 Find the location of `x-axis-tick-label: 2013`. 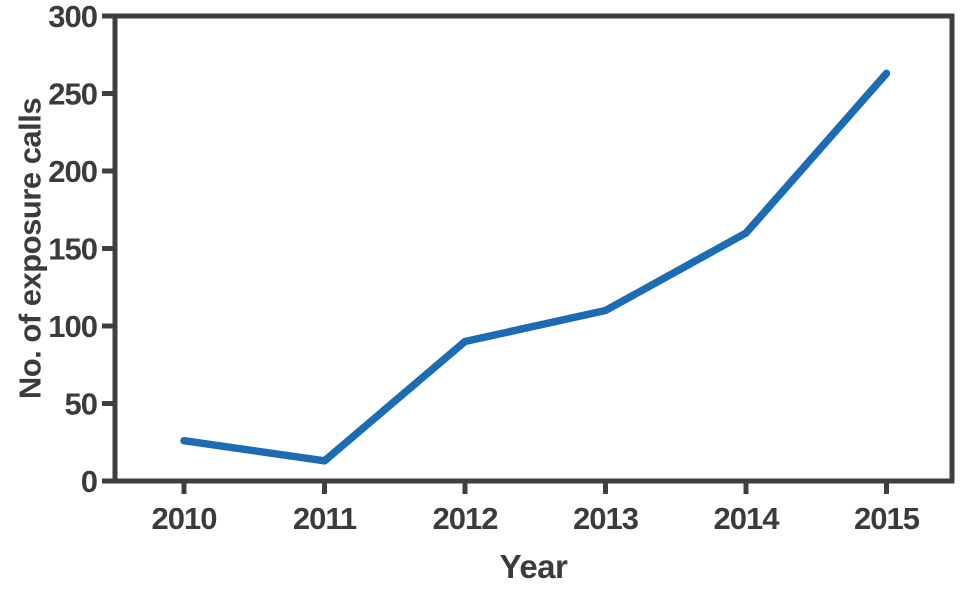

x-axis-tick-label: 2013 is located at coordinates (606, 518).